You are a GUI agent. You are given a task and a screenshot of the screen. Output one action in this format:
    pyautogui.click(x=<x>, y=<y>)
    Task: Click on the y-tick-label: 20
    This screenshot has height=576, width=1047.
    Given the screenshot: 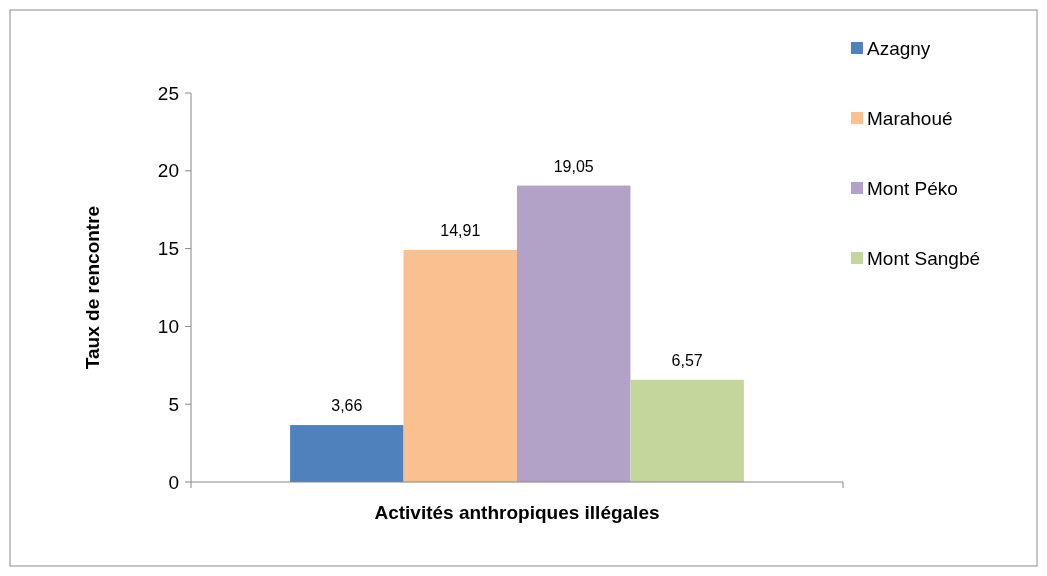 What is the action you would take?
    pyautogui.click(x=168, y=171)
    